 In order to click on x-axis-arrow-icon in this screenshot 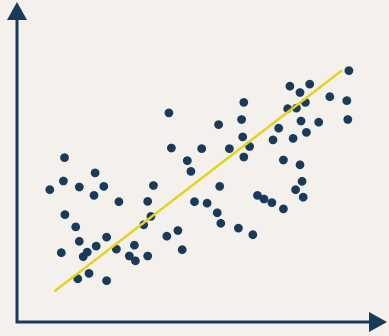, I will do `click(378, 322)`.